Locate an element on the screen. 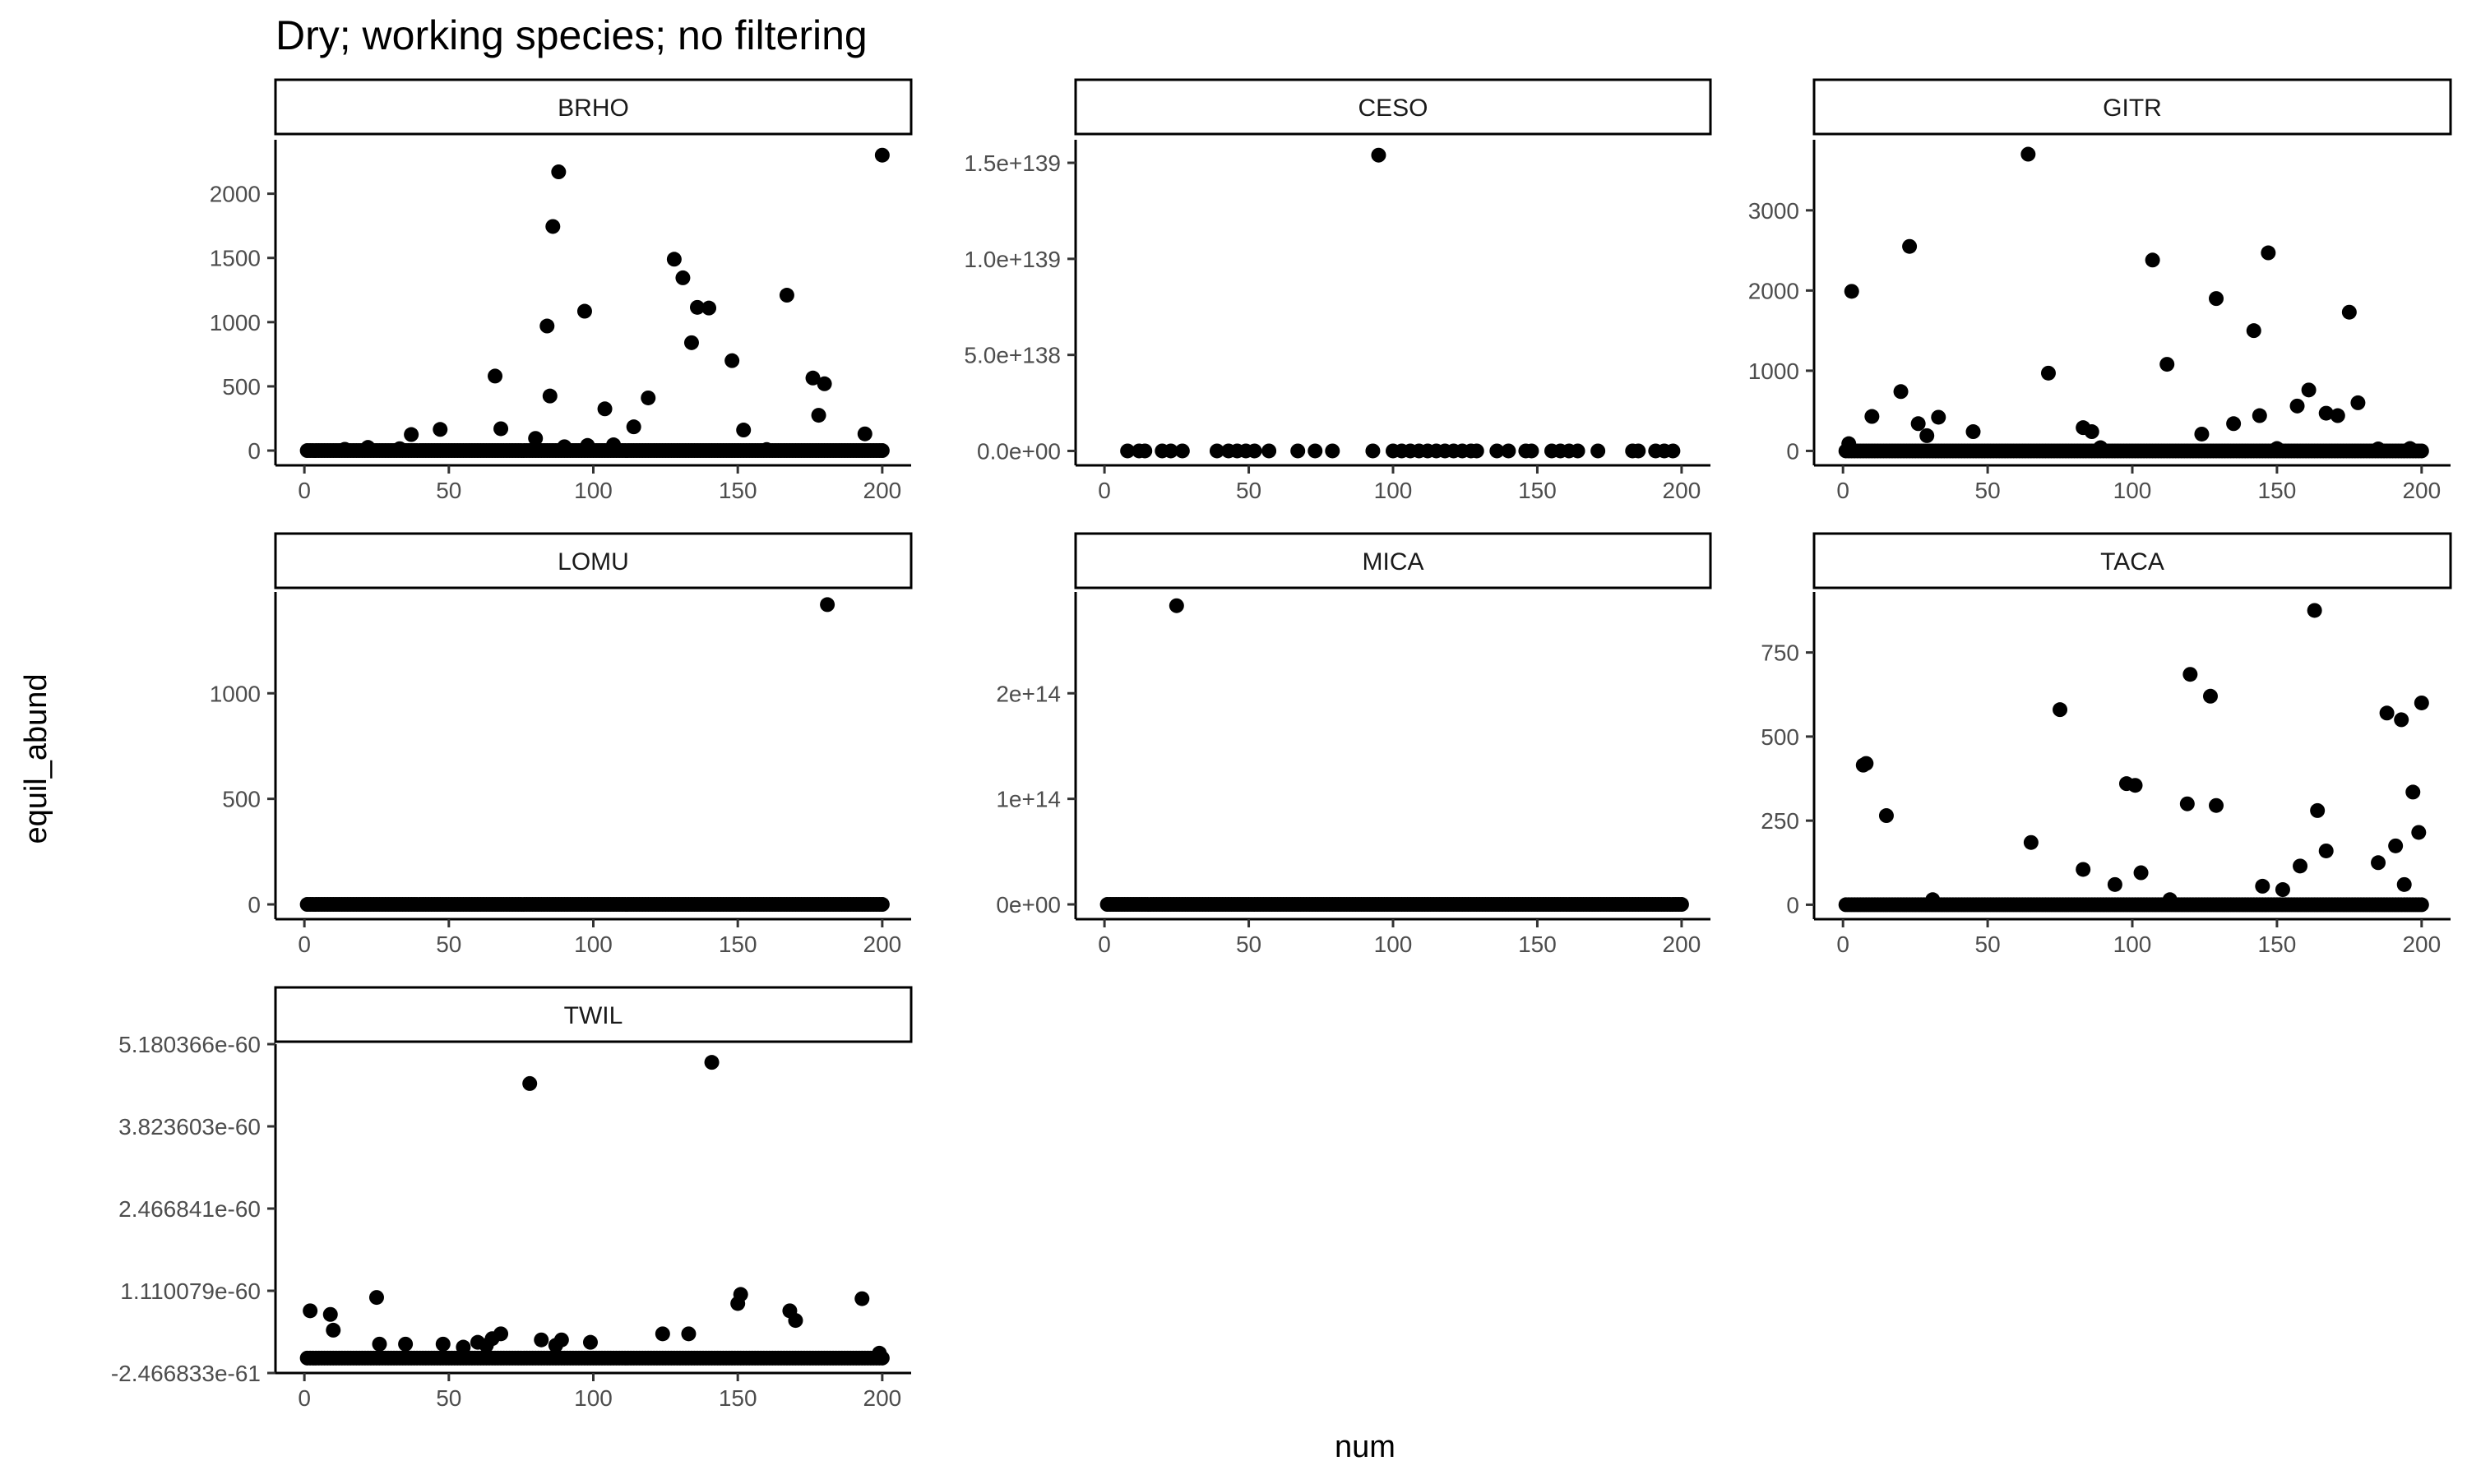  y-tick-label-mica: 0e+00 is located at coordinates (1028, 905).